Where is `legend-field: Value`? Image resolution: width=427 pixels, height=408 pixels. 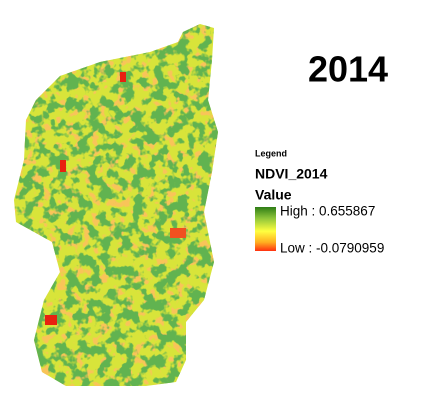
legend-field: Value is located at coordinates (273, 195).